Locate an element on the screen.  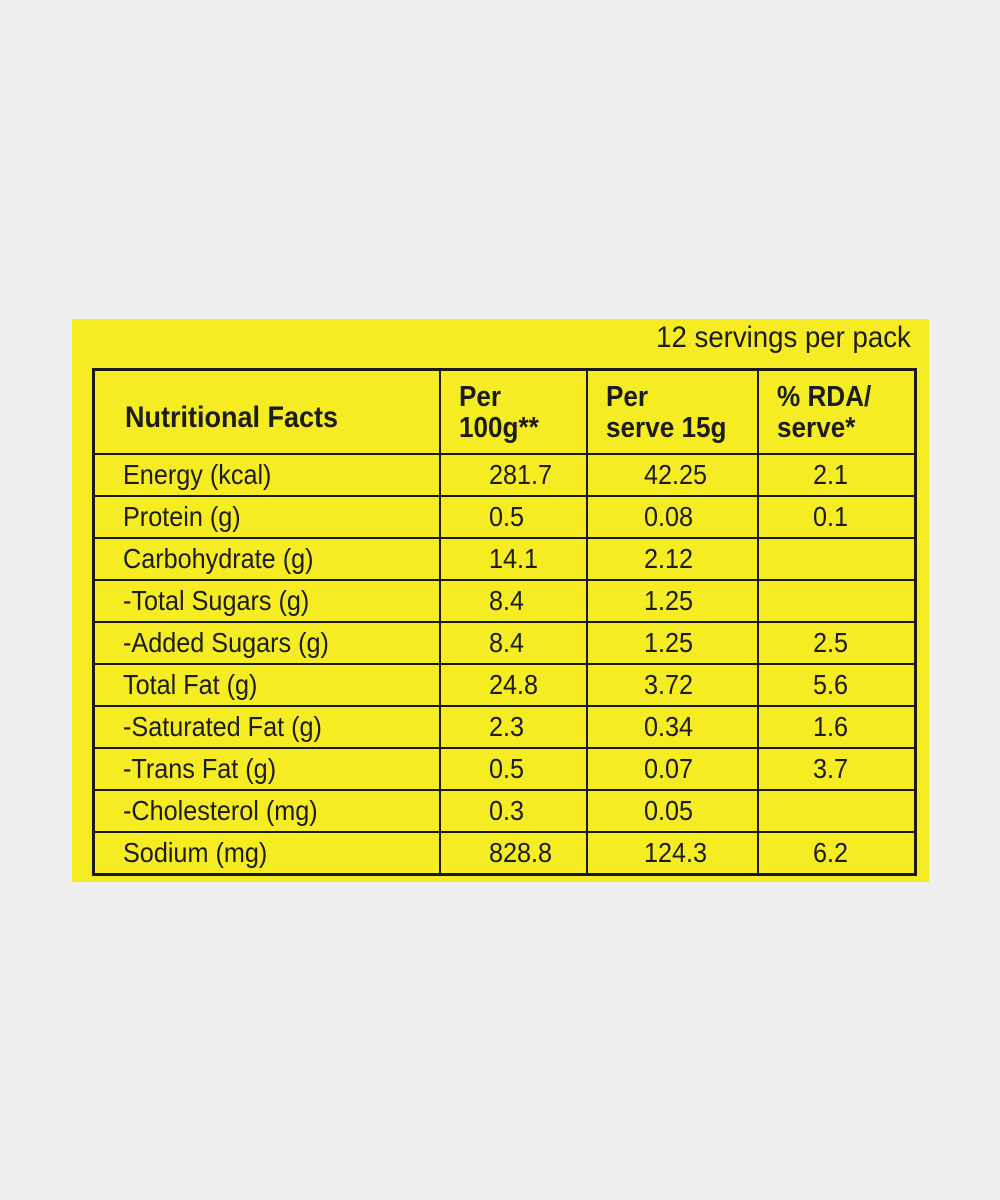
nutrient-name: Protein (g) is located at coordinates (266, 517).